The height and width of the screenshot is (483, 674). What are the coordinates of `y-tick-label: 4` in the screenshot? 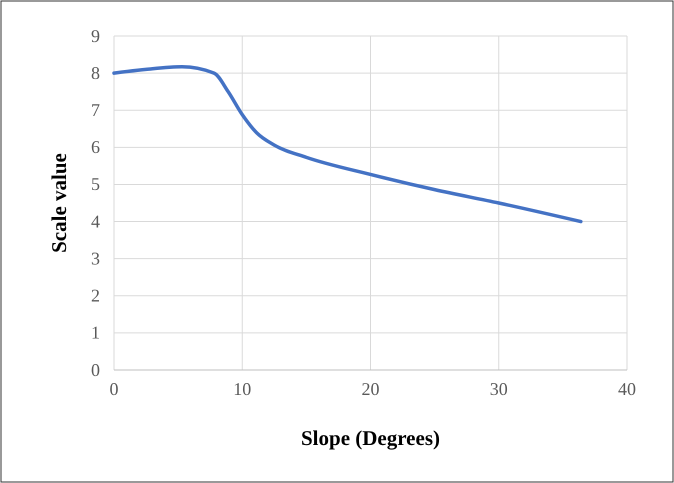 It's located at (95, 221).